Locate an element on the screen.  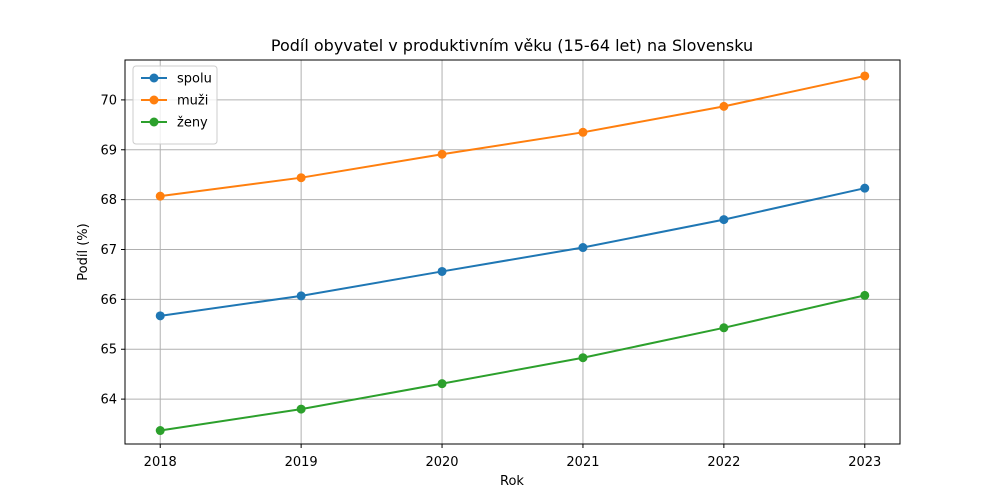
x-tick-label: 2023 is located at coordinates (864, 462).